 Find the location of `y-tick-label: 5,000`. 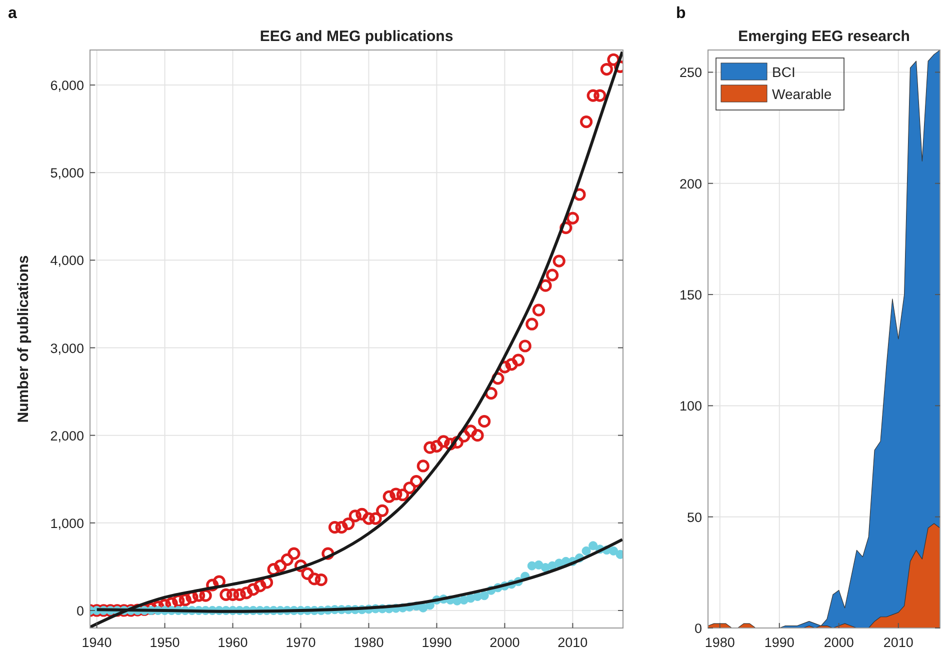

y-tick-label: 5,000 is located at coordinates (67, 173).